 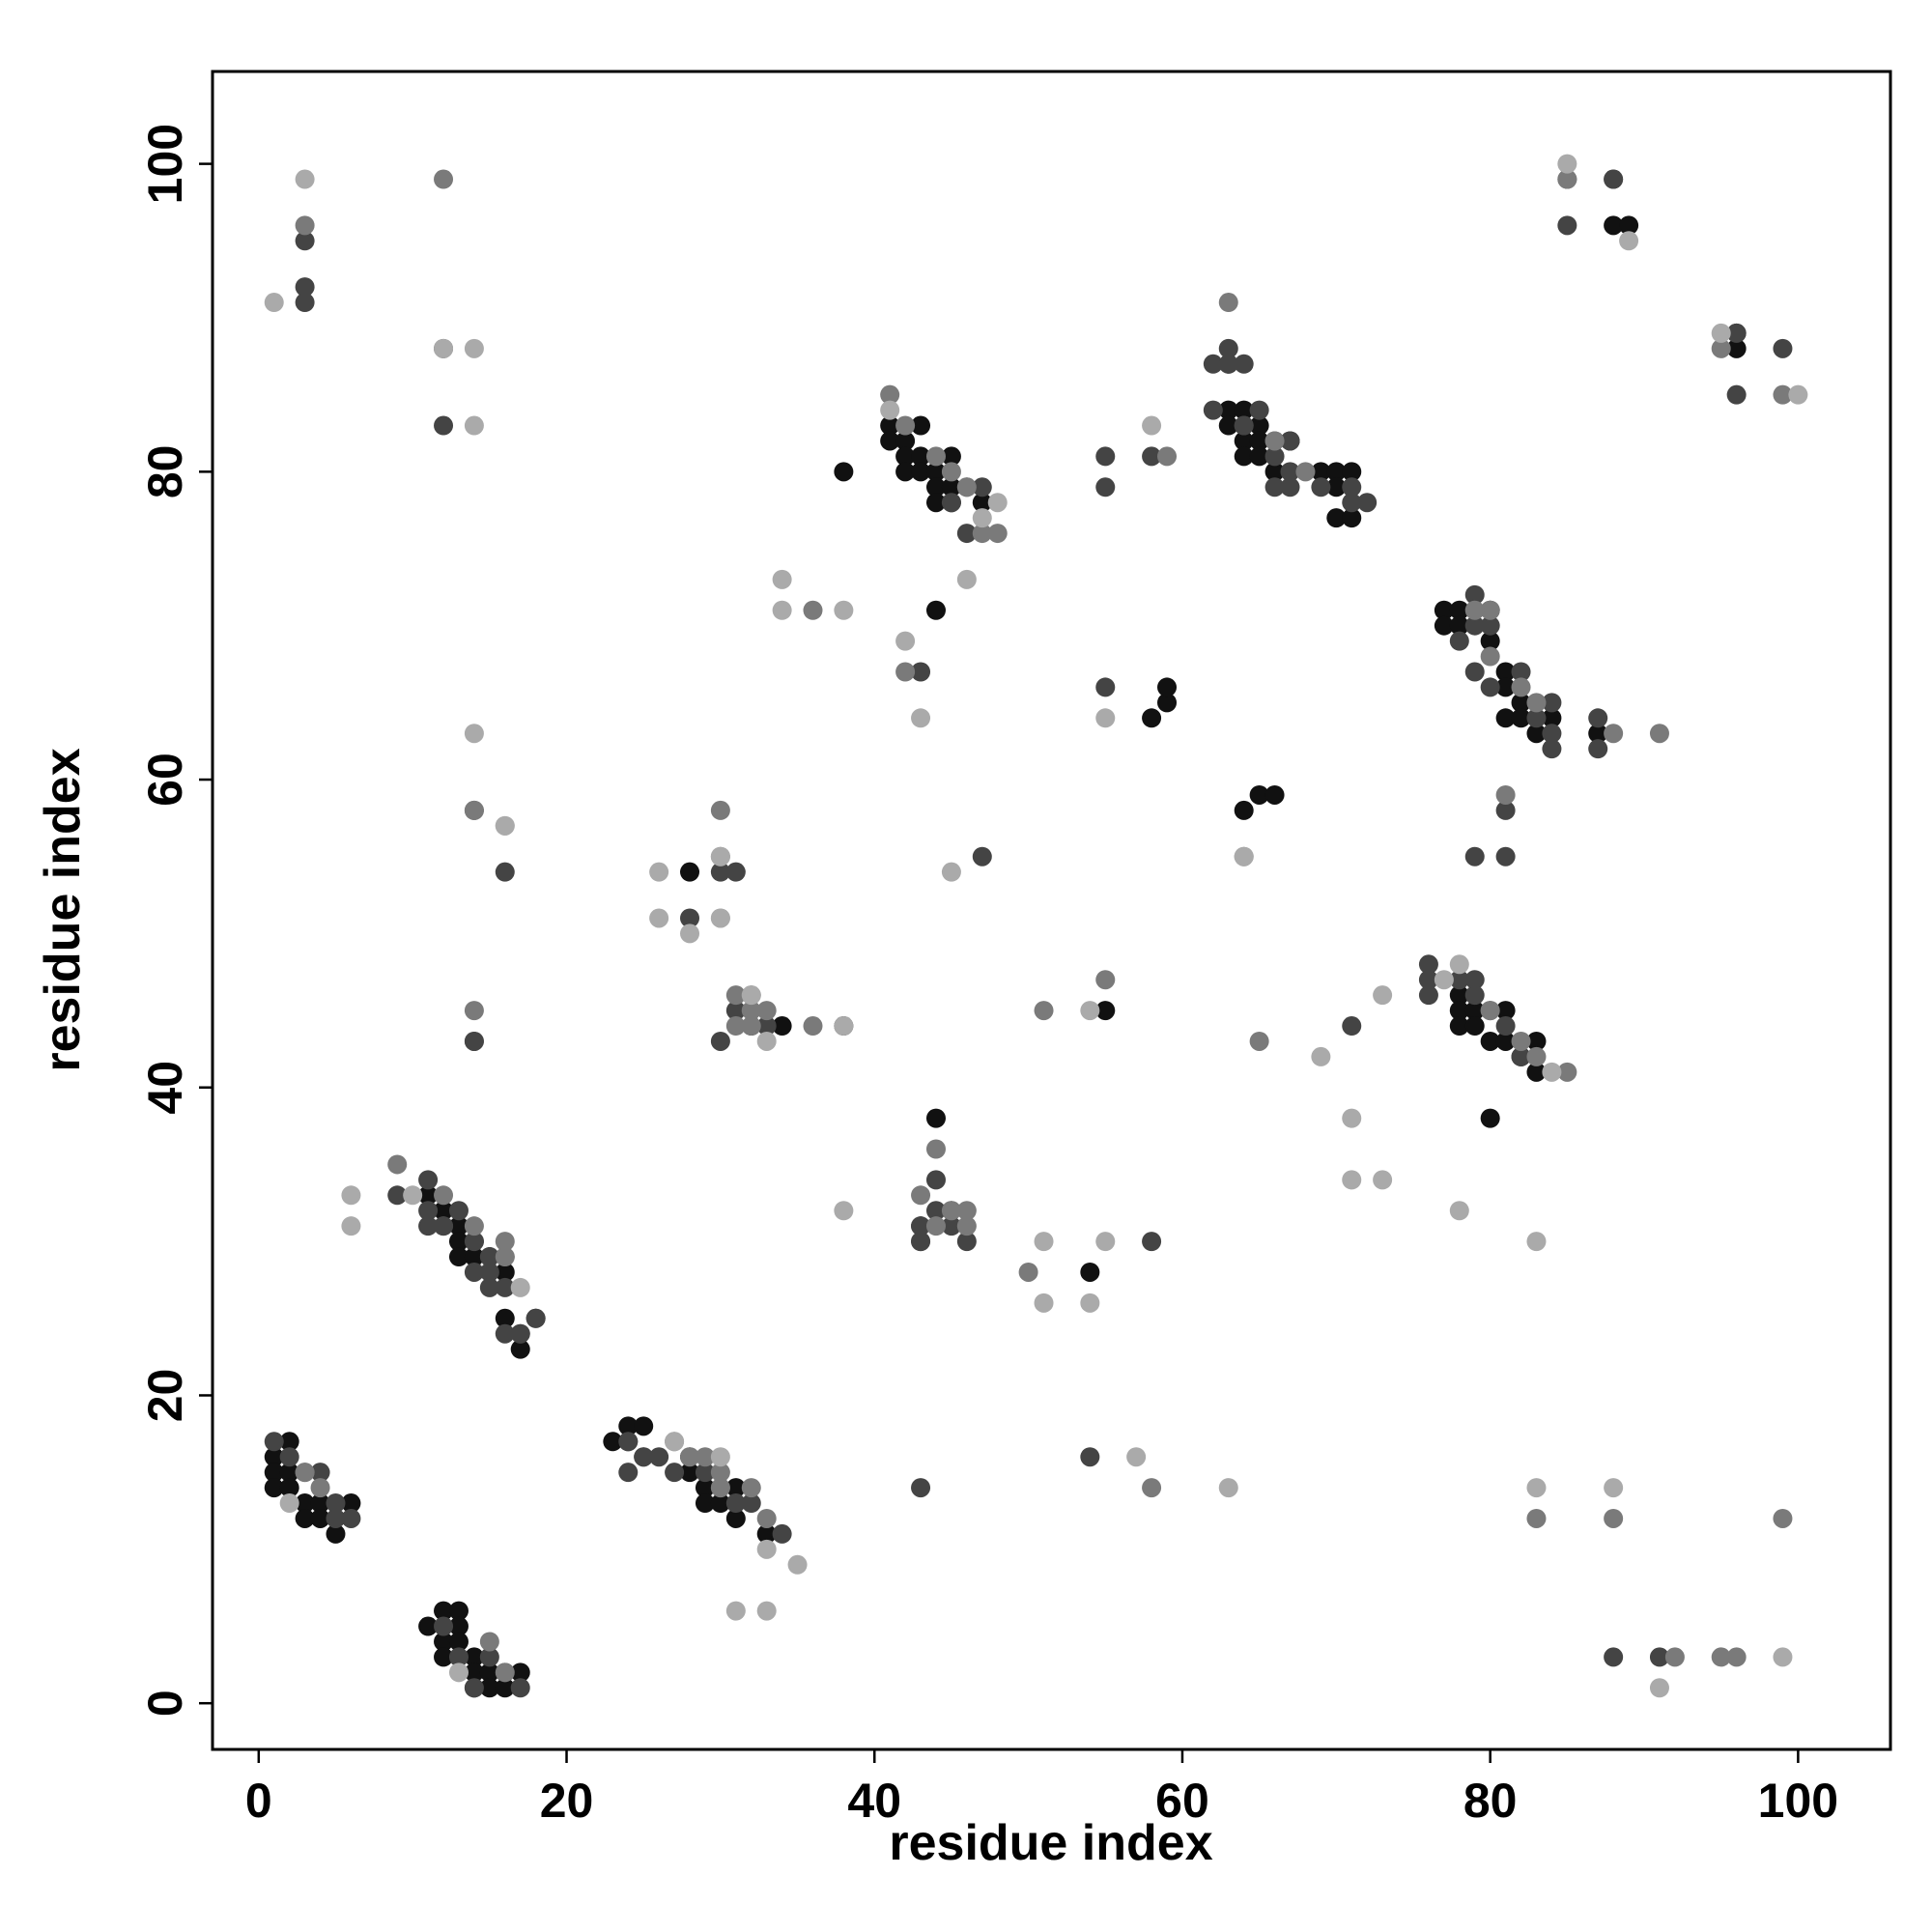 I want to click on x-tick-label: 40, so click(x=874, y=1801).